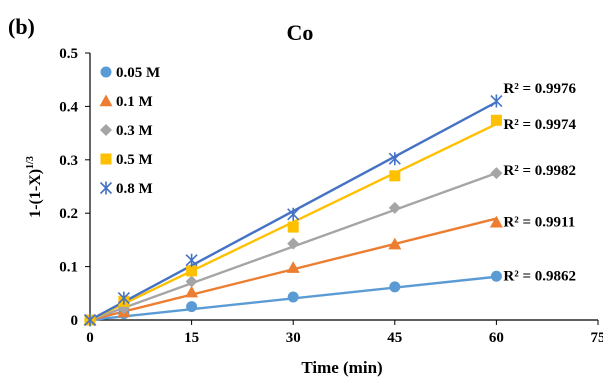 This screenshot has width=603, height=382. What do you see at coordinates (138, 73) in the screenshot?
I see `legend-label-series-1: 0.05 M` at bounding box center [138, 73].